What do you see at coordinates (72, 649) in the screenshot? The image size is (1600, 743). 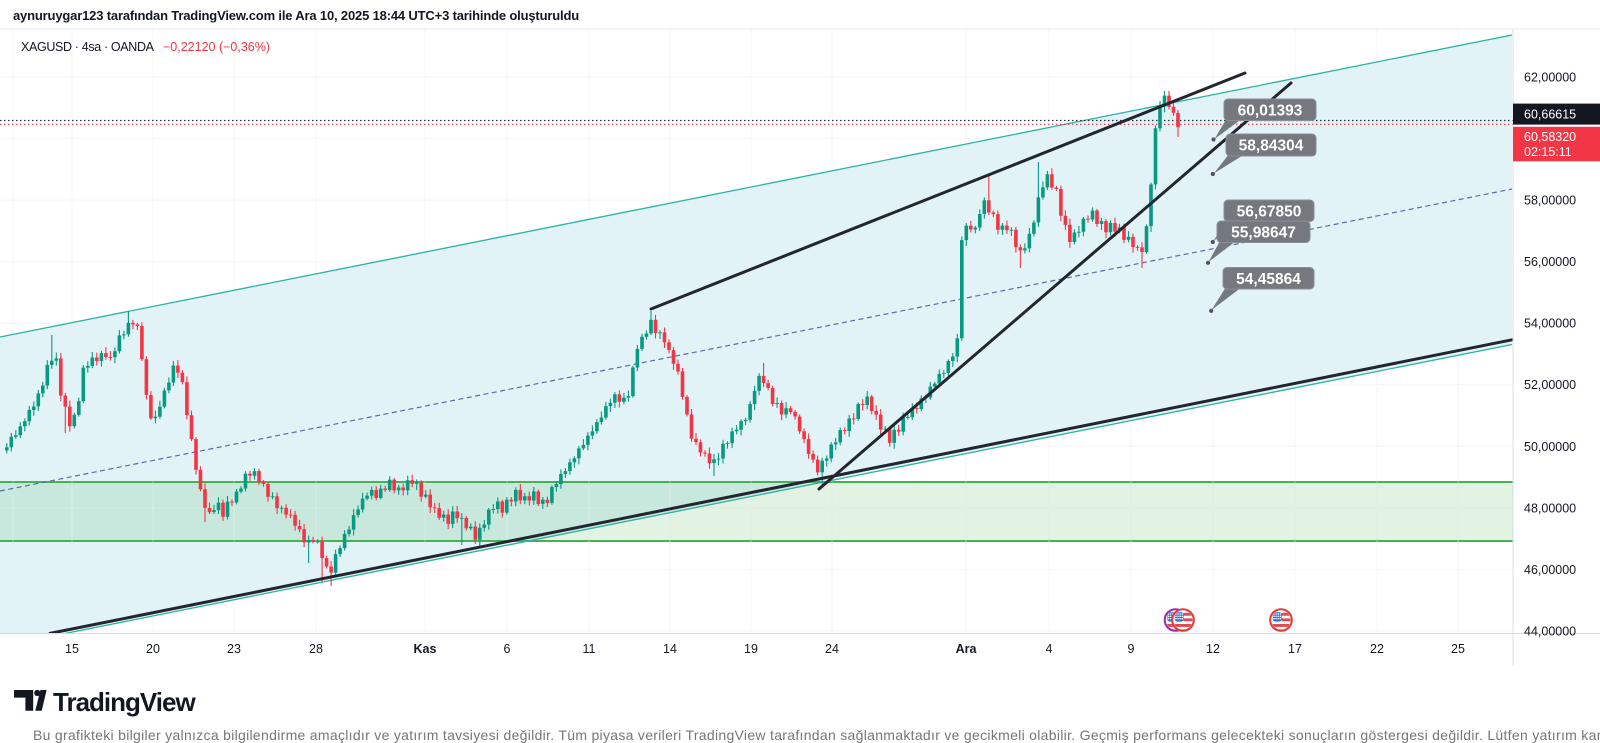 I see `svg-text: 15` at bounding box center [72, 649].